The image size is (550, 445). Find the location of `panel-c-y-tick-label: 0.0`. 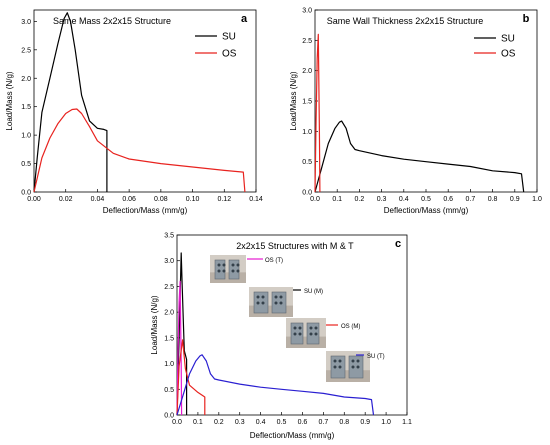

panel-c-y-tick-label: 0.0 is located at coordinates (169, 416).